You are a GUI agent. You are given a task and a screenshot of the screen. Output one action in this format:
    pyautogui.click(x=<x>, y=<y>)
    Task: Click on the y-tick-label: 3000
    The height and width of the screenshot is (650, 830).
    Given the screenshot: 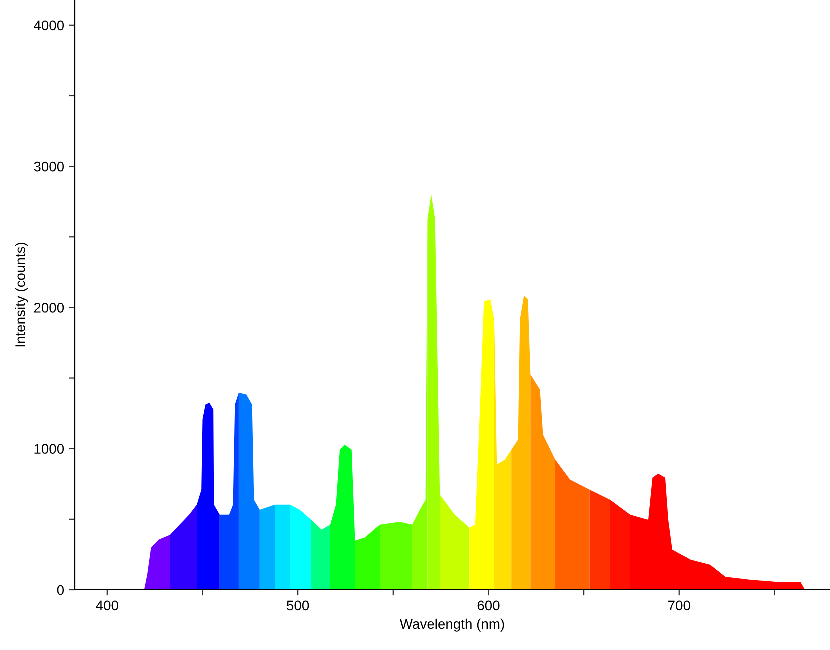 What is the action you would take?
    pyautogui.click(x=49, y=167)
    